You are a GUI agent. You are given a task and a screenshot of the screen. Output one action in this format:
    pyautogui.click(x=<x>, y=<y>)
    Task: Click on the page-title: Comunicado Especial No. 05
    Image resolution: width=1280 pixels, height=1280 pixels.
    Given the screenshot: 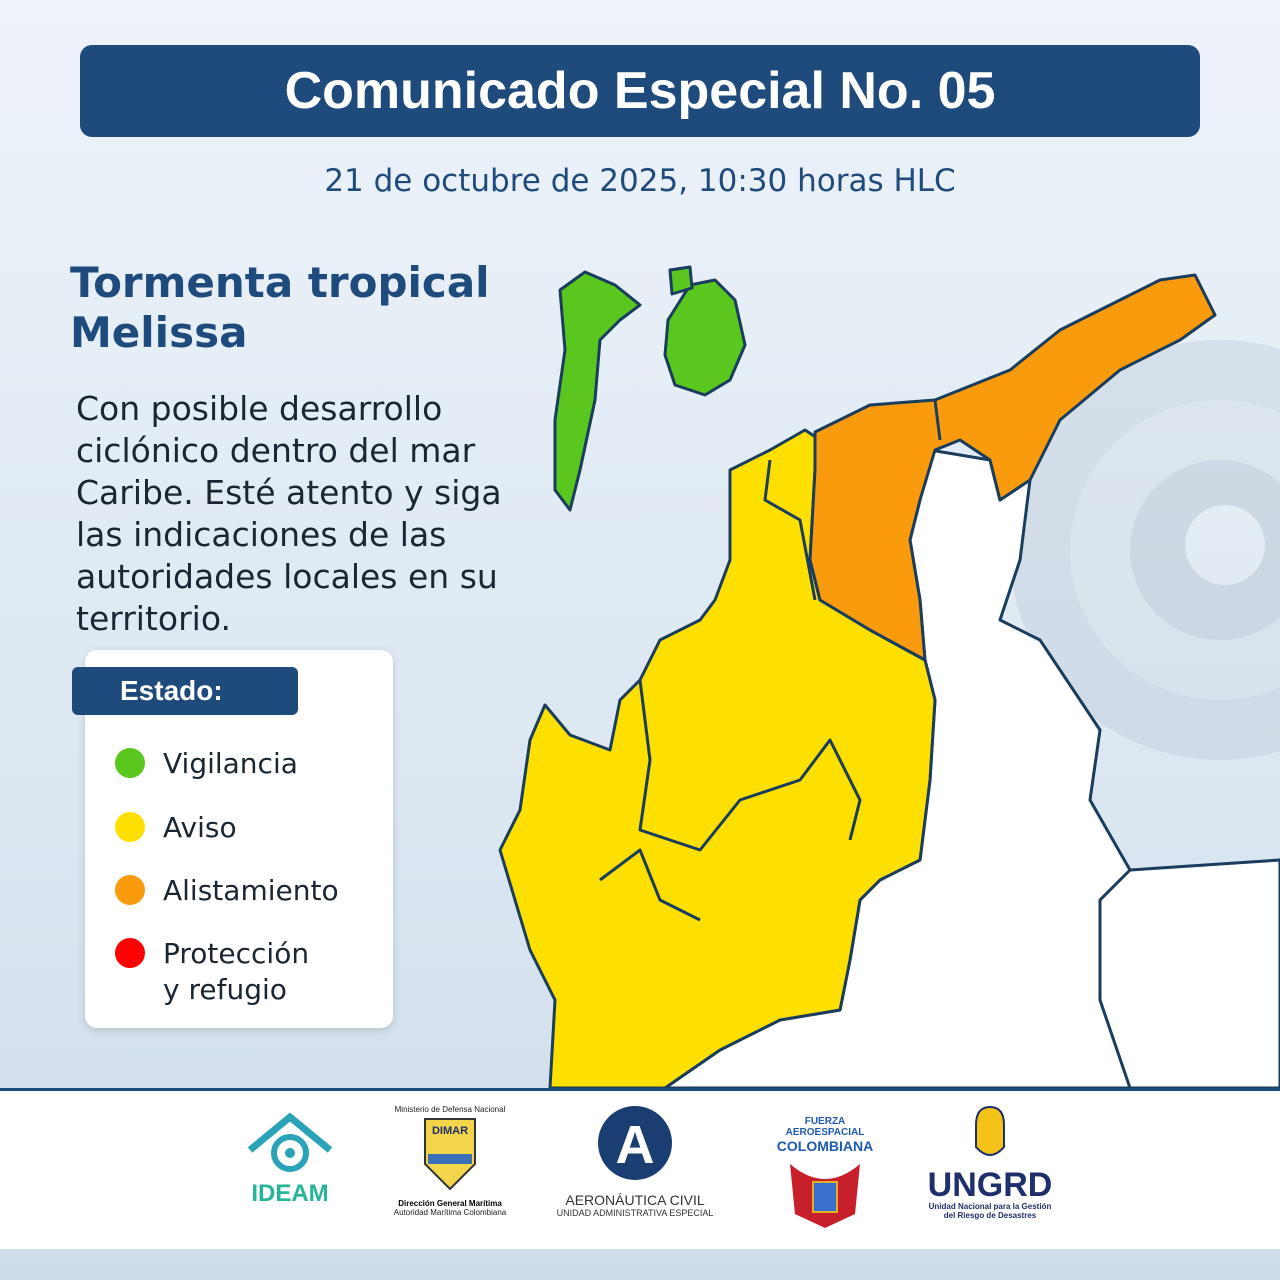 What is the action you would take?
    pyautogui.click(x=640, y=91)
    